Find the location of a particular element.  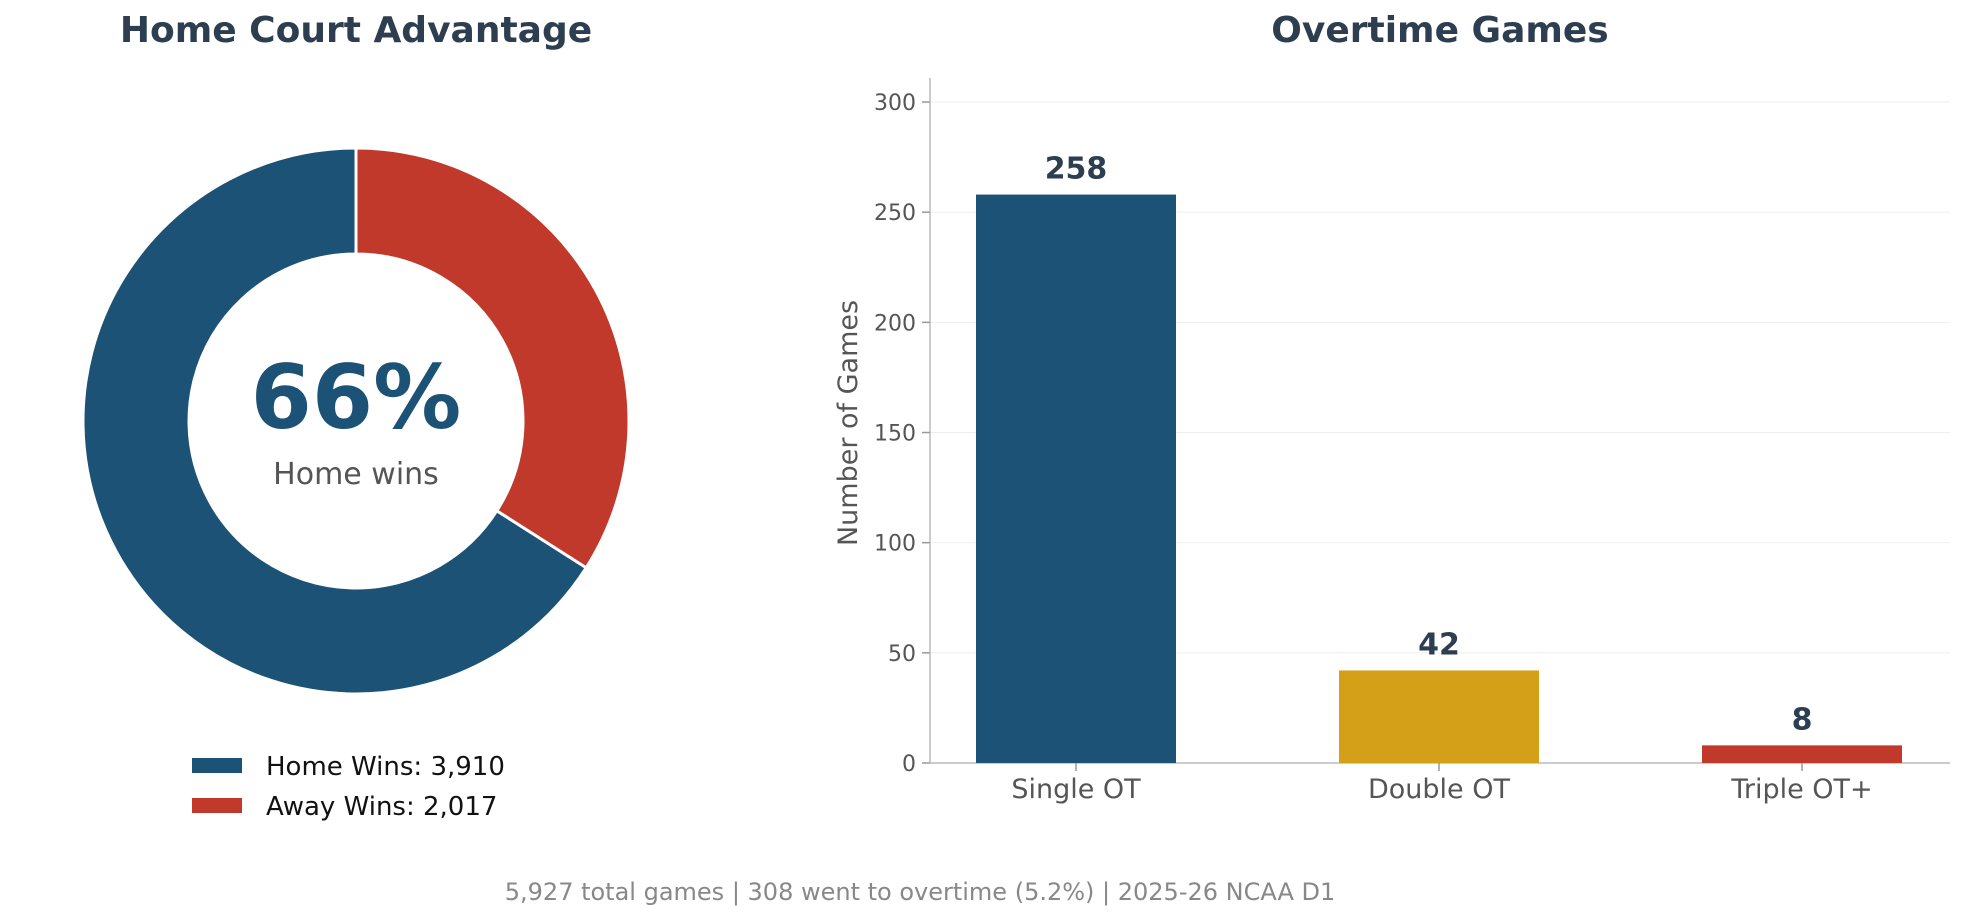

bar-y-ticks: 0 50 100 150 200 250 300 is located at coordinates (902, 434).